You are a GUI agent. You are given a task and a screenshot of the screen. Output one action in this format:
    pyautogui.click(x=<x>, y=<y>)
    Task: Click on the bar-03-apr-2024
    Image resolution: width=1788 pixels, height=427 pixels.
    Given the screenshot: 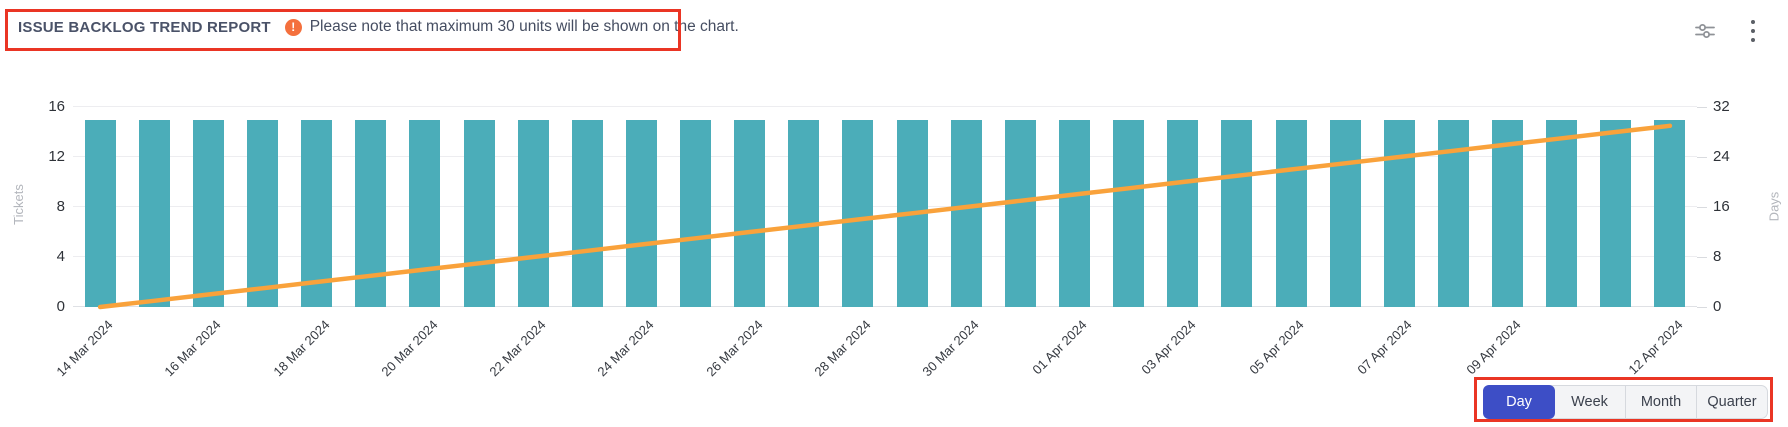 What is the action you would take?
    pyautogui.click(x=1183, y=213)
    